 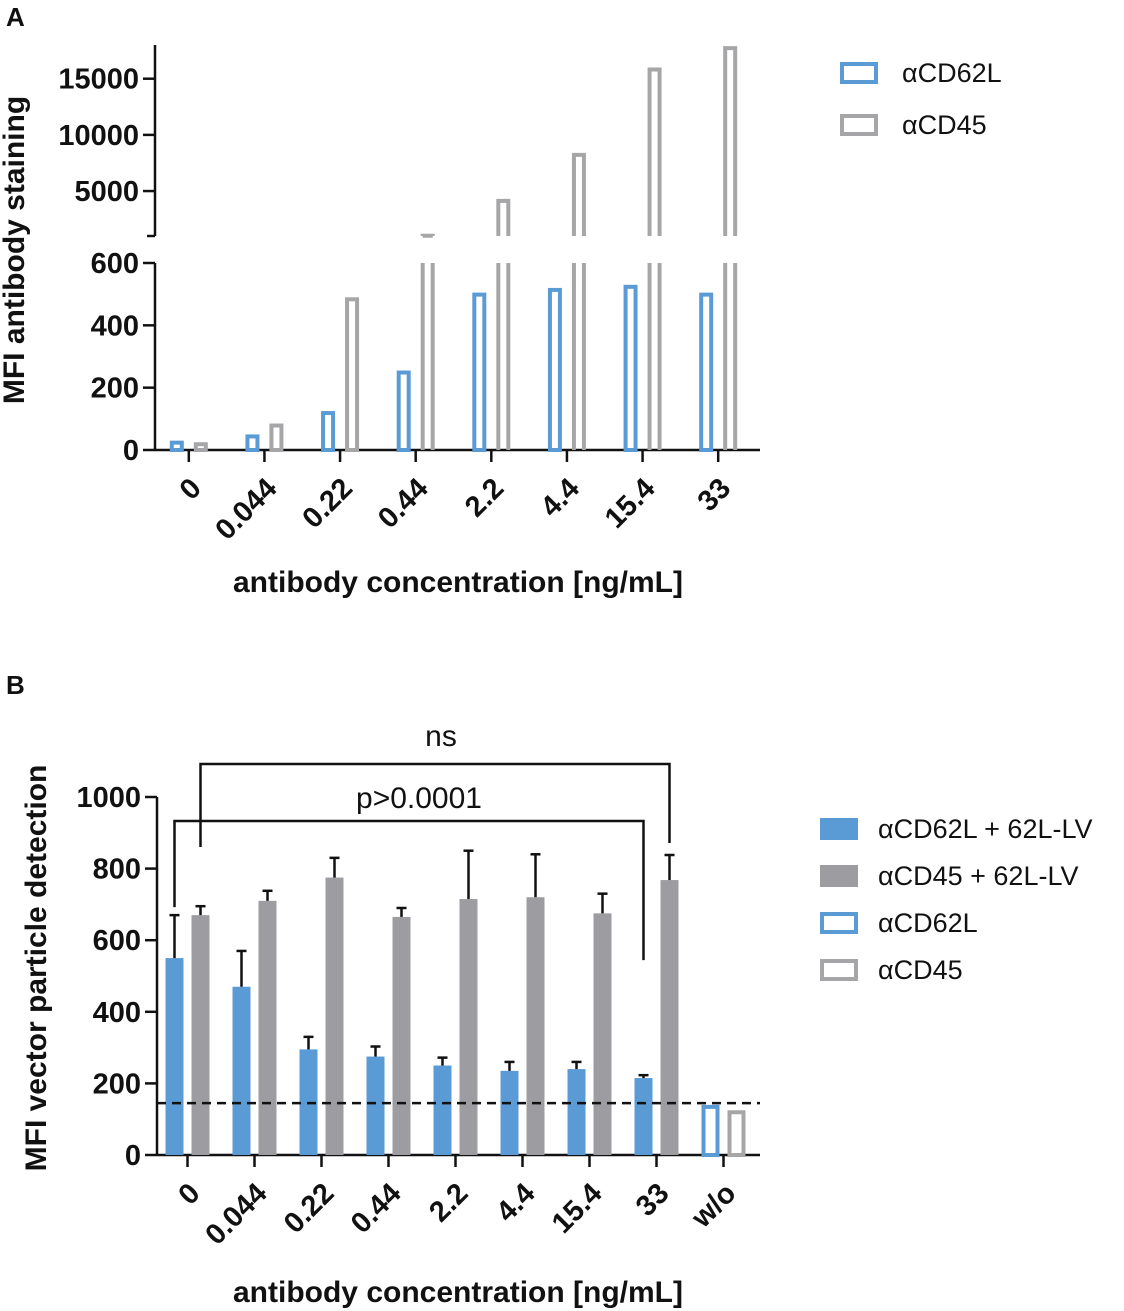 What do you see at coordinates (117, 1084) in the screenshot?
I see `panel-b-y-tick-label: 200` at bounding box center [117, 1084].